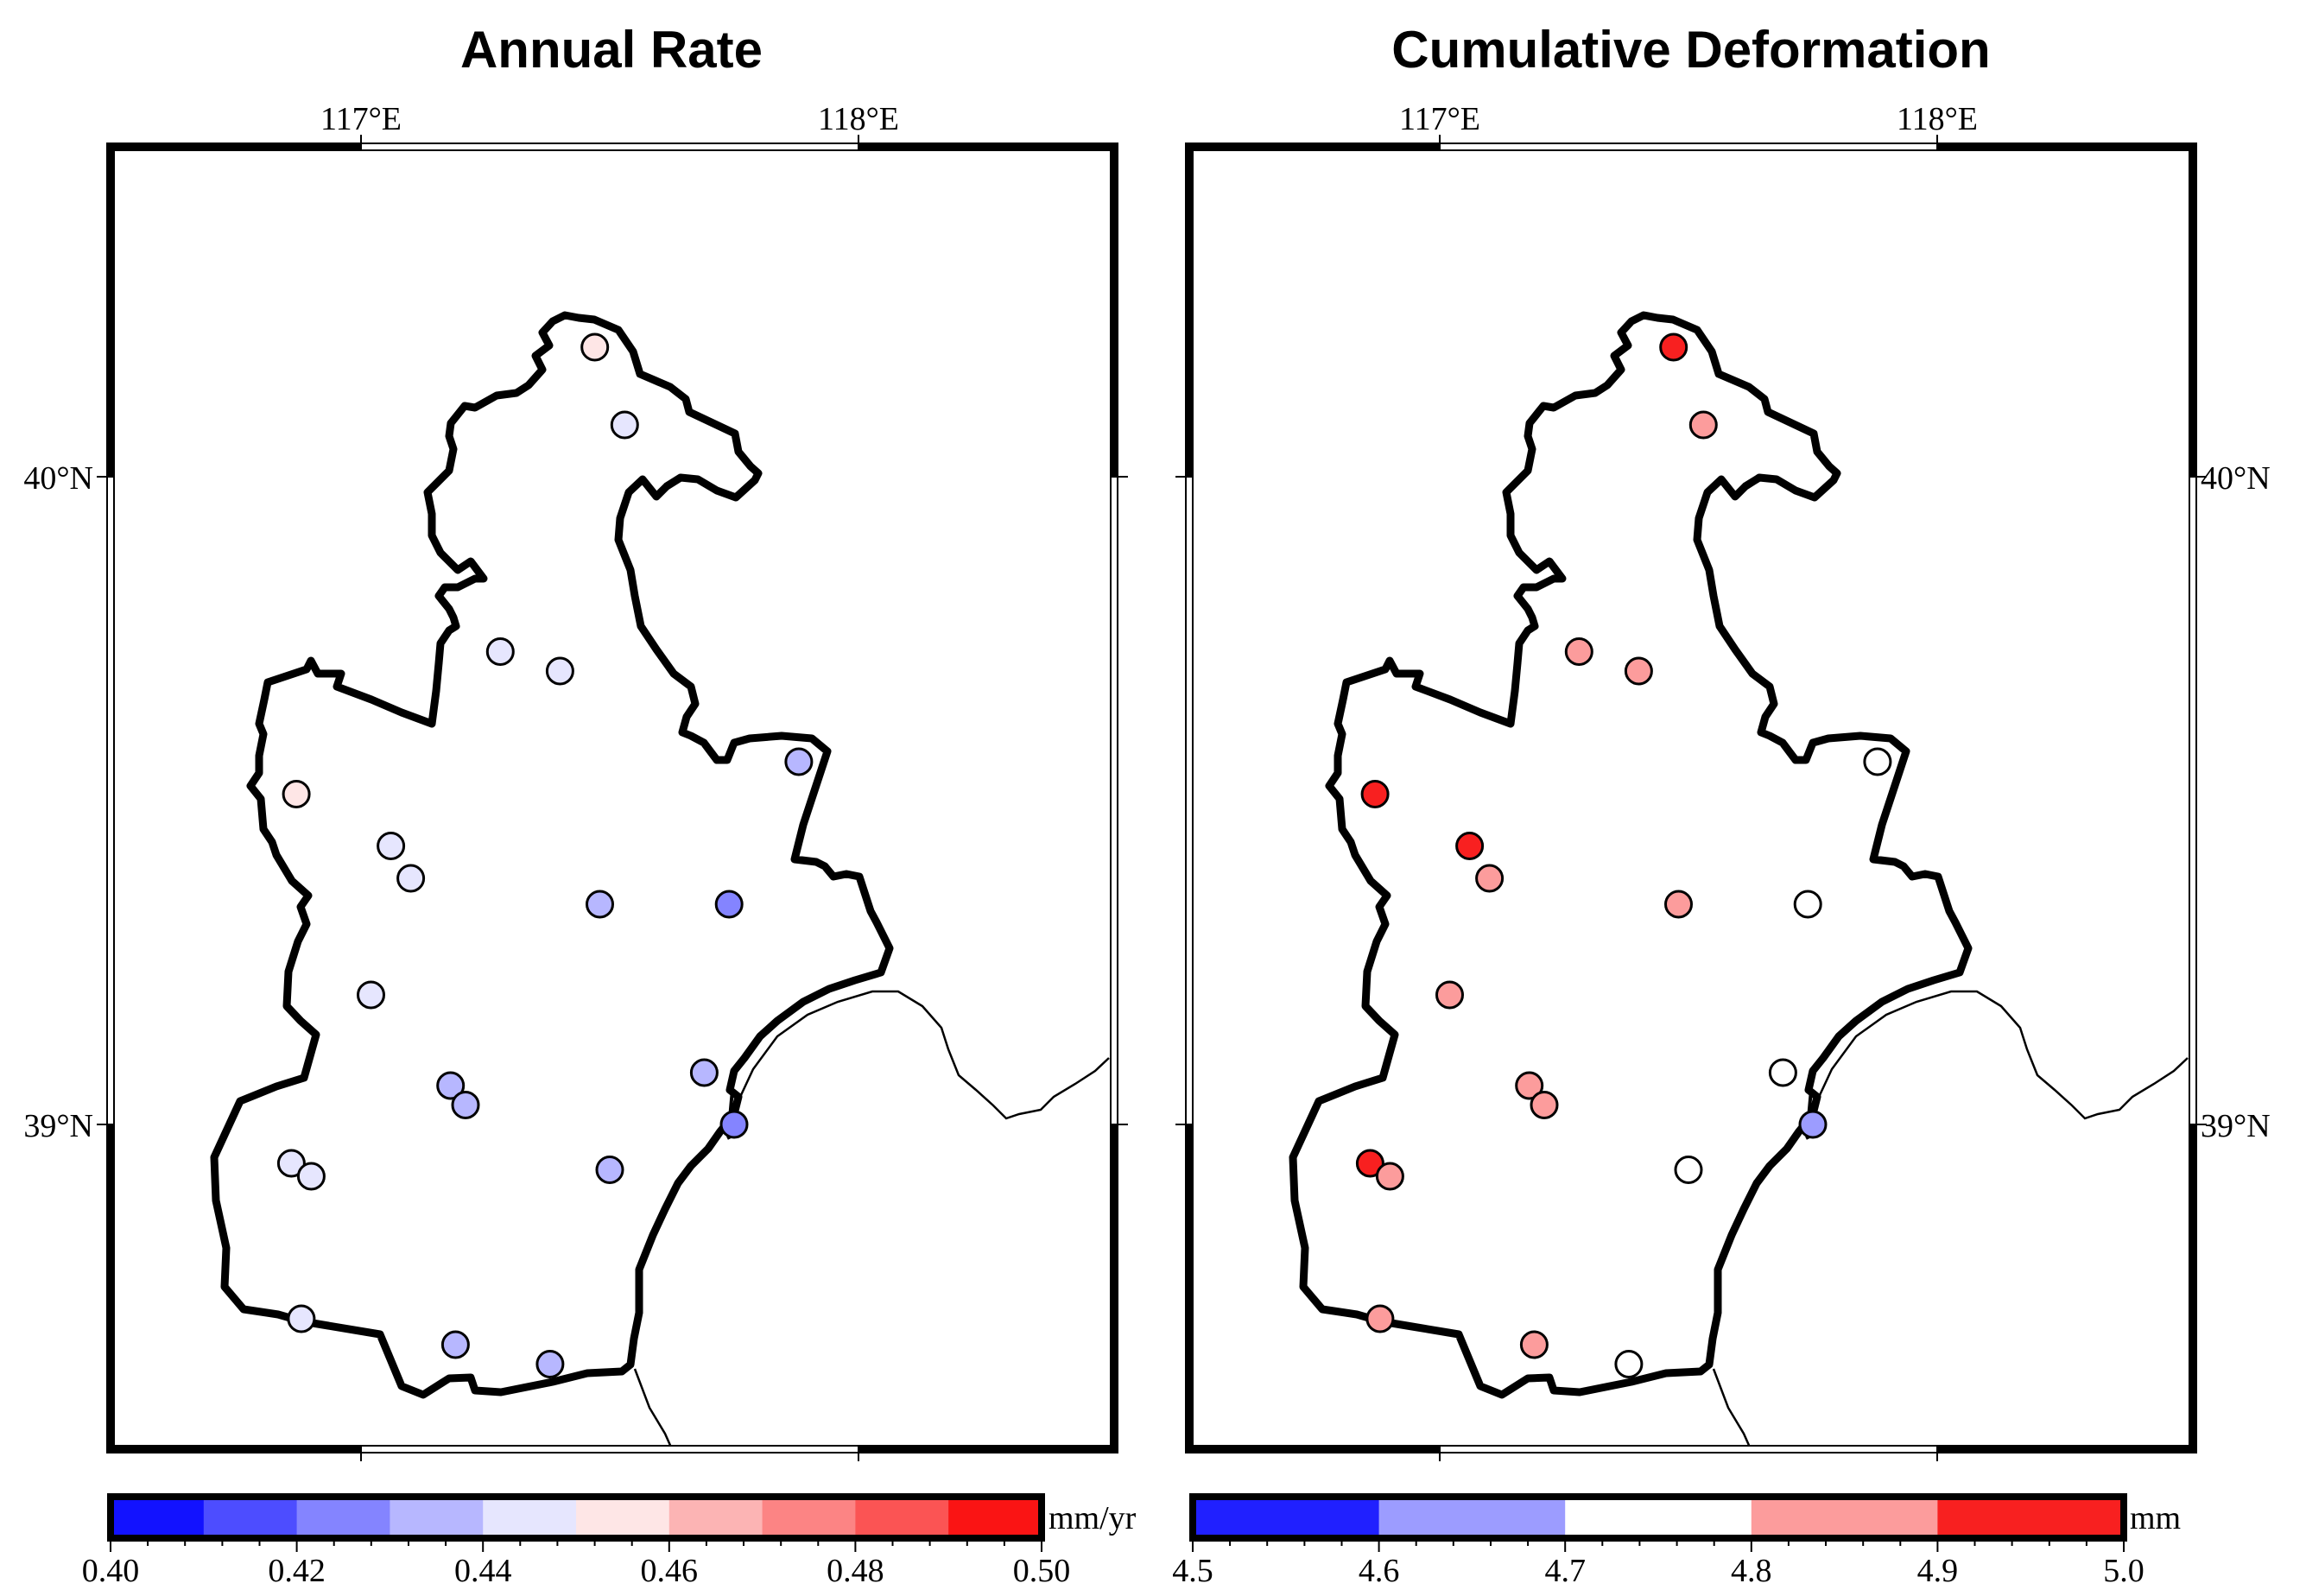 The image size is (2306, 1596). What do you see at coordinates (1690, 50) in the screenshot?
I see `panel-title: Cumulative Deformation` at bounding box center [1690, 50].